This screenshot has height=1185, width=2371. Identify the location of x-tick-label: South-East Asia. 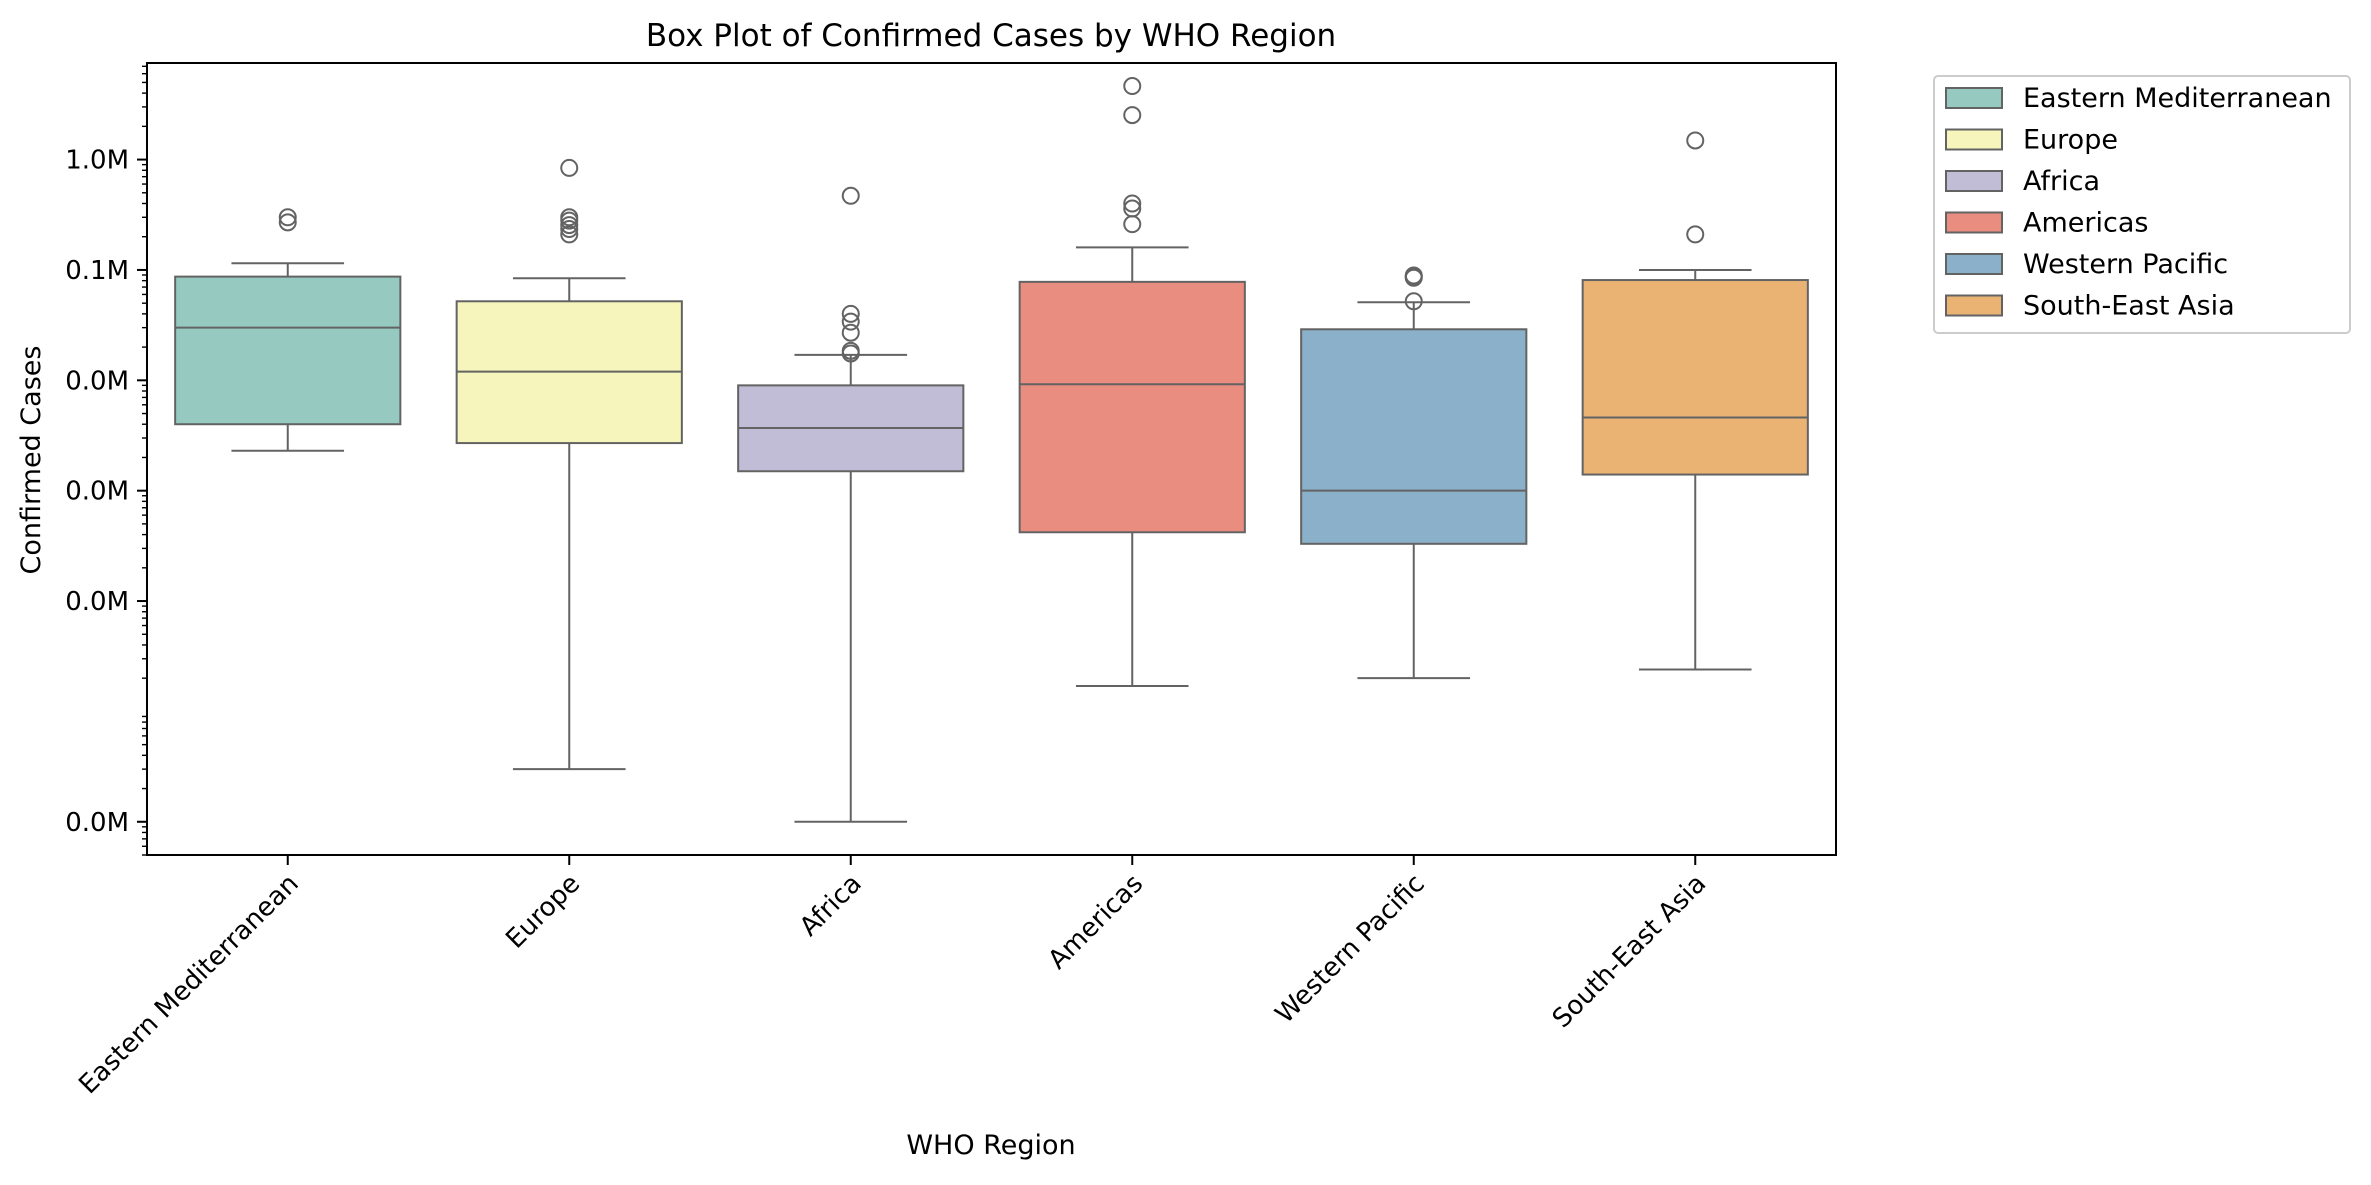
(1629, 951).